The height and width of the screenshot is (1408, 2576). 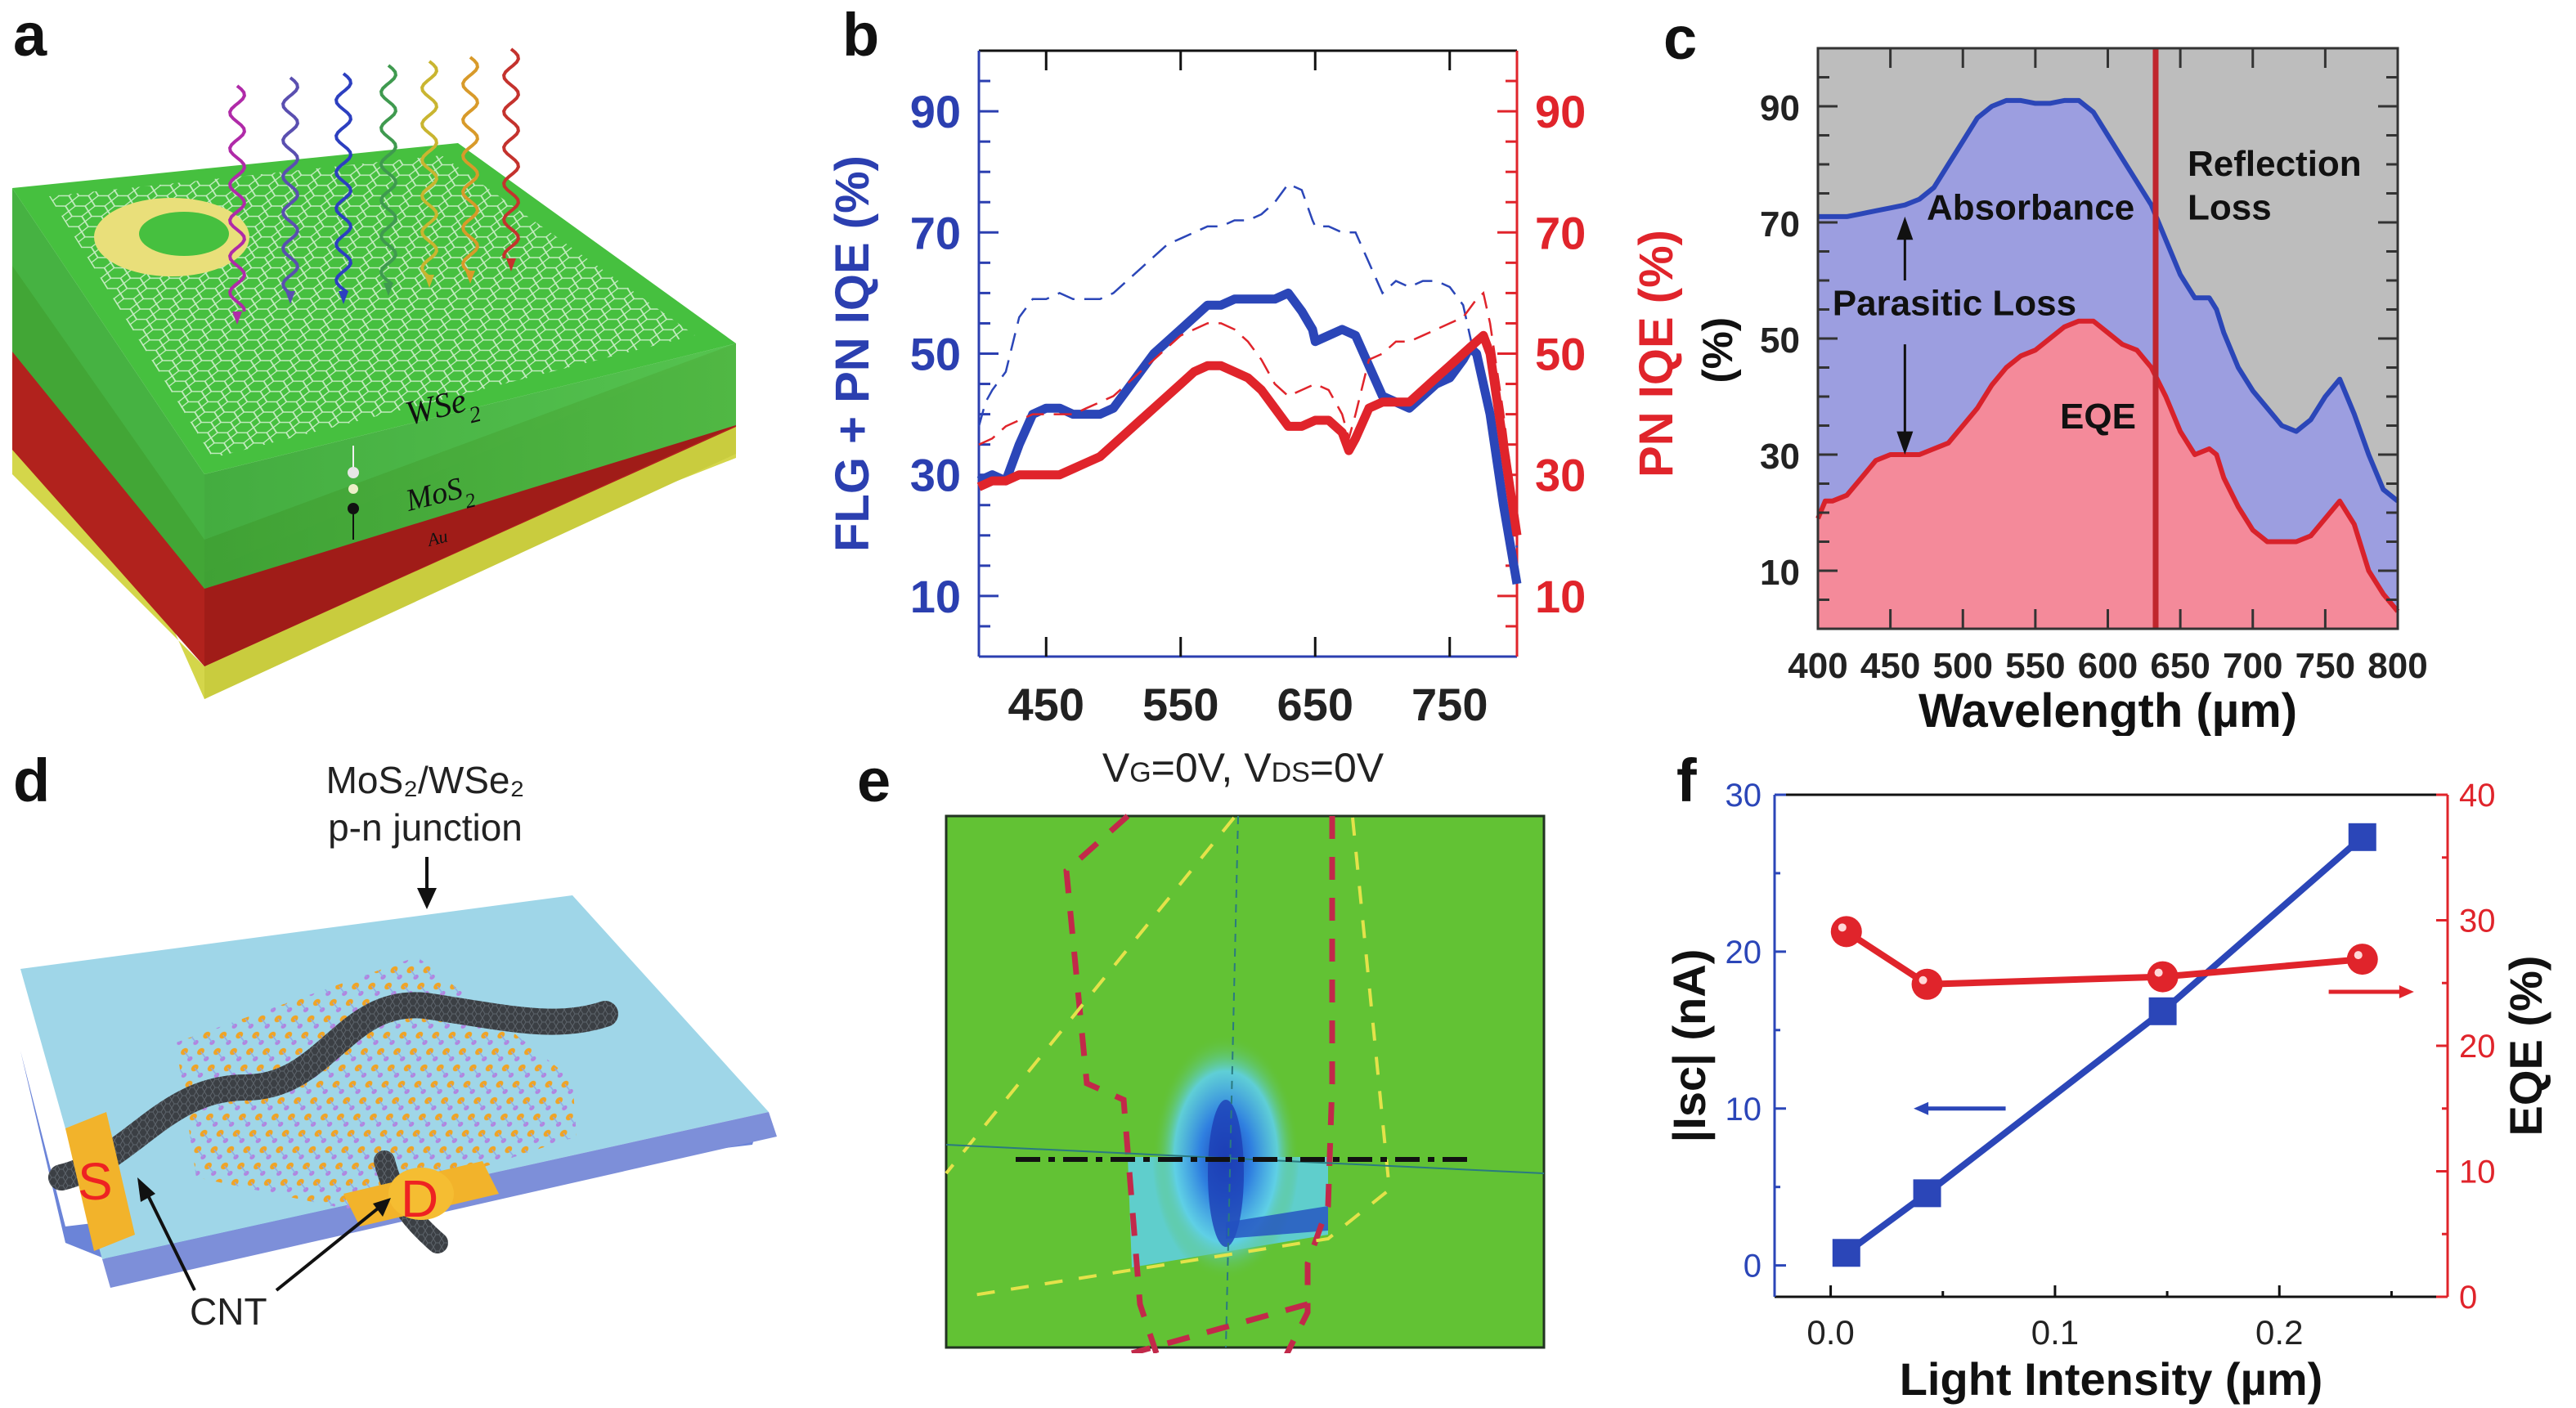 I want to click on series-line-dashed, so click(x=1248, y=365).